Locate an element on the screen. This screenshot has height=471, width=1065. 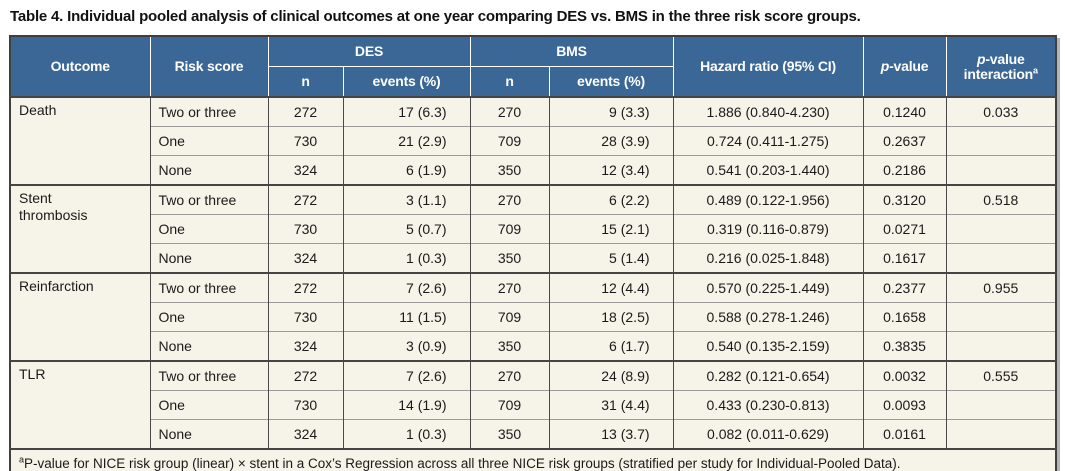
bms-events-cell: 6 (2.2) is located at coordinates (611, 199).